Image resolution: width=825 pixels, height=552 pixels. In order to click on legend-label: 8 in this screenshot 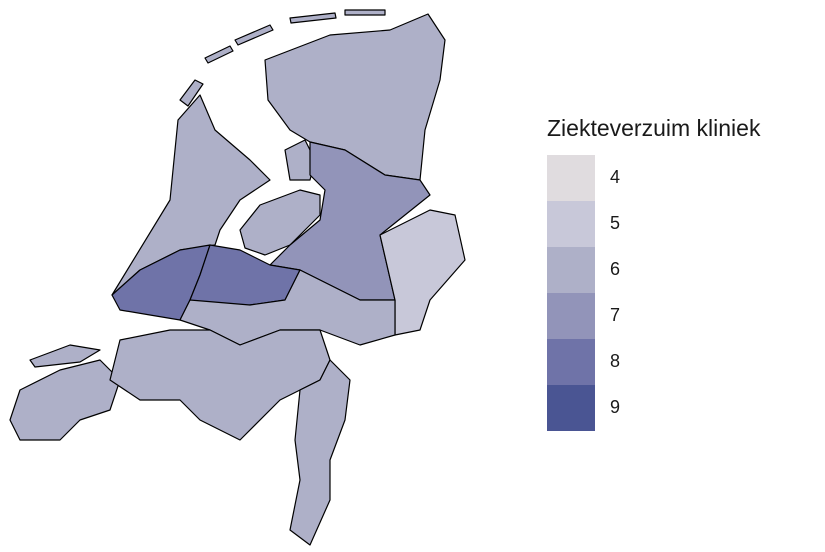, I will do `click(615, 361)`.